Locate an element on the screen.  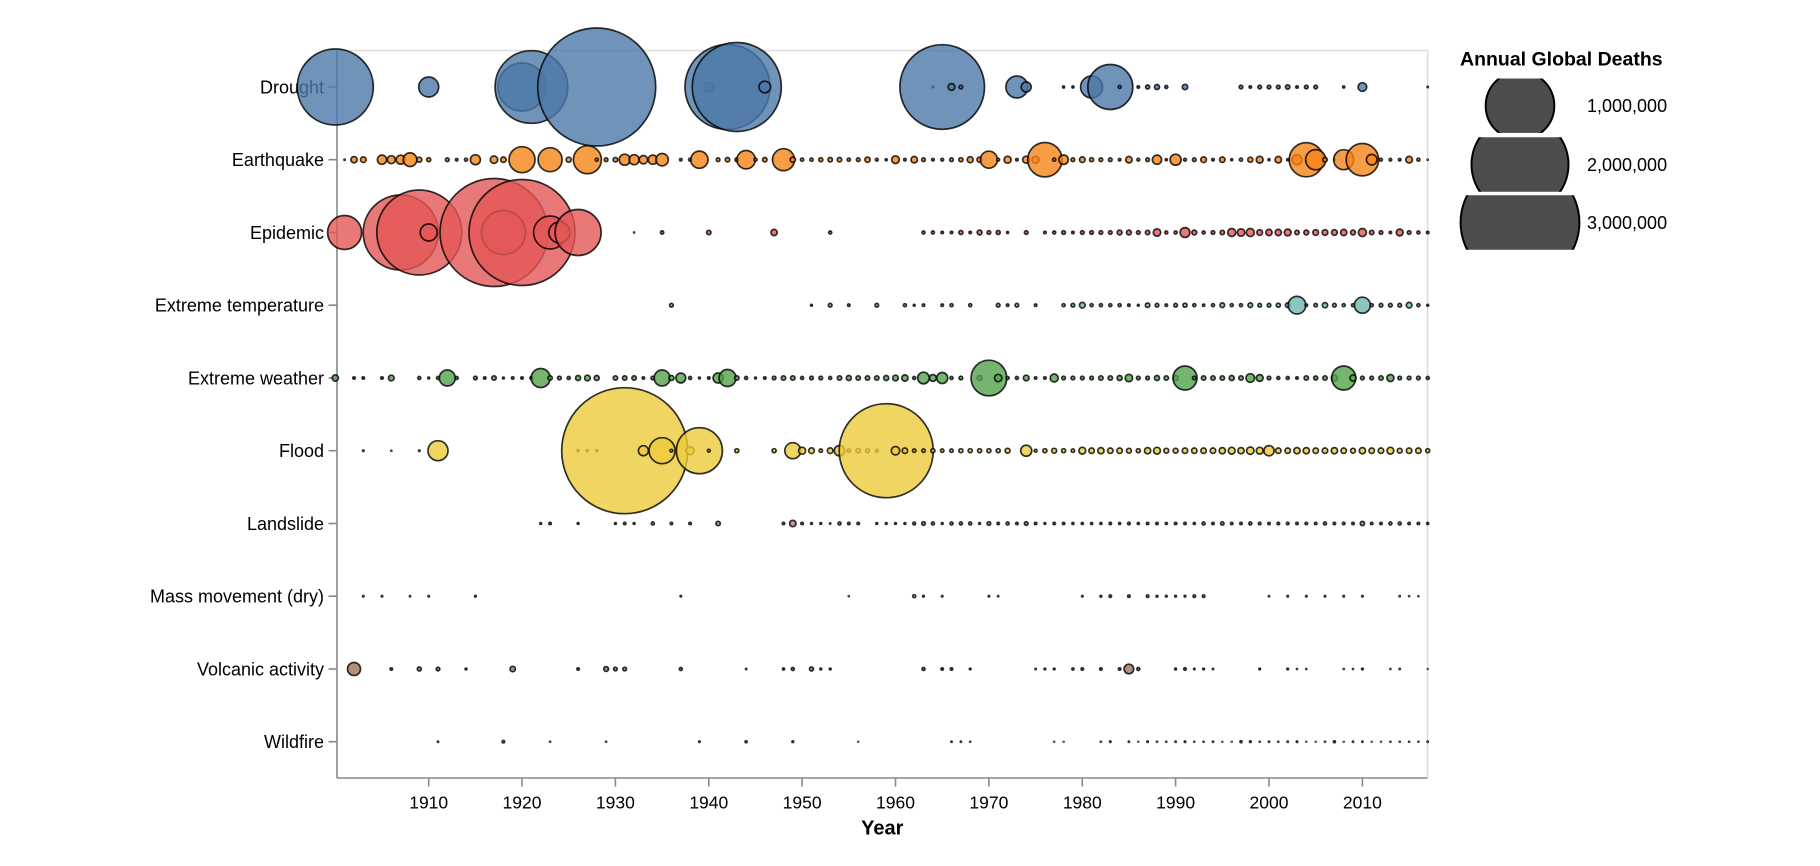
svg-text: 1,000,000 is located at coordinates (1627, 106).